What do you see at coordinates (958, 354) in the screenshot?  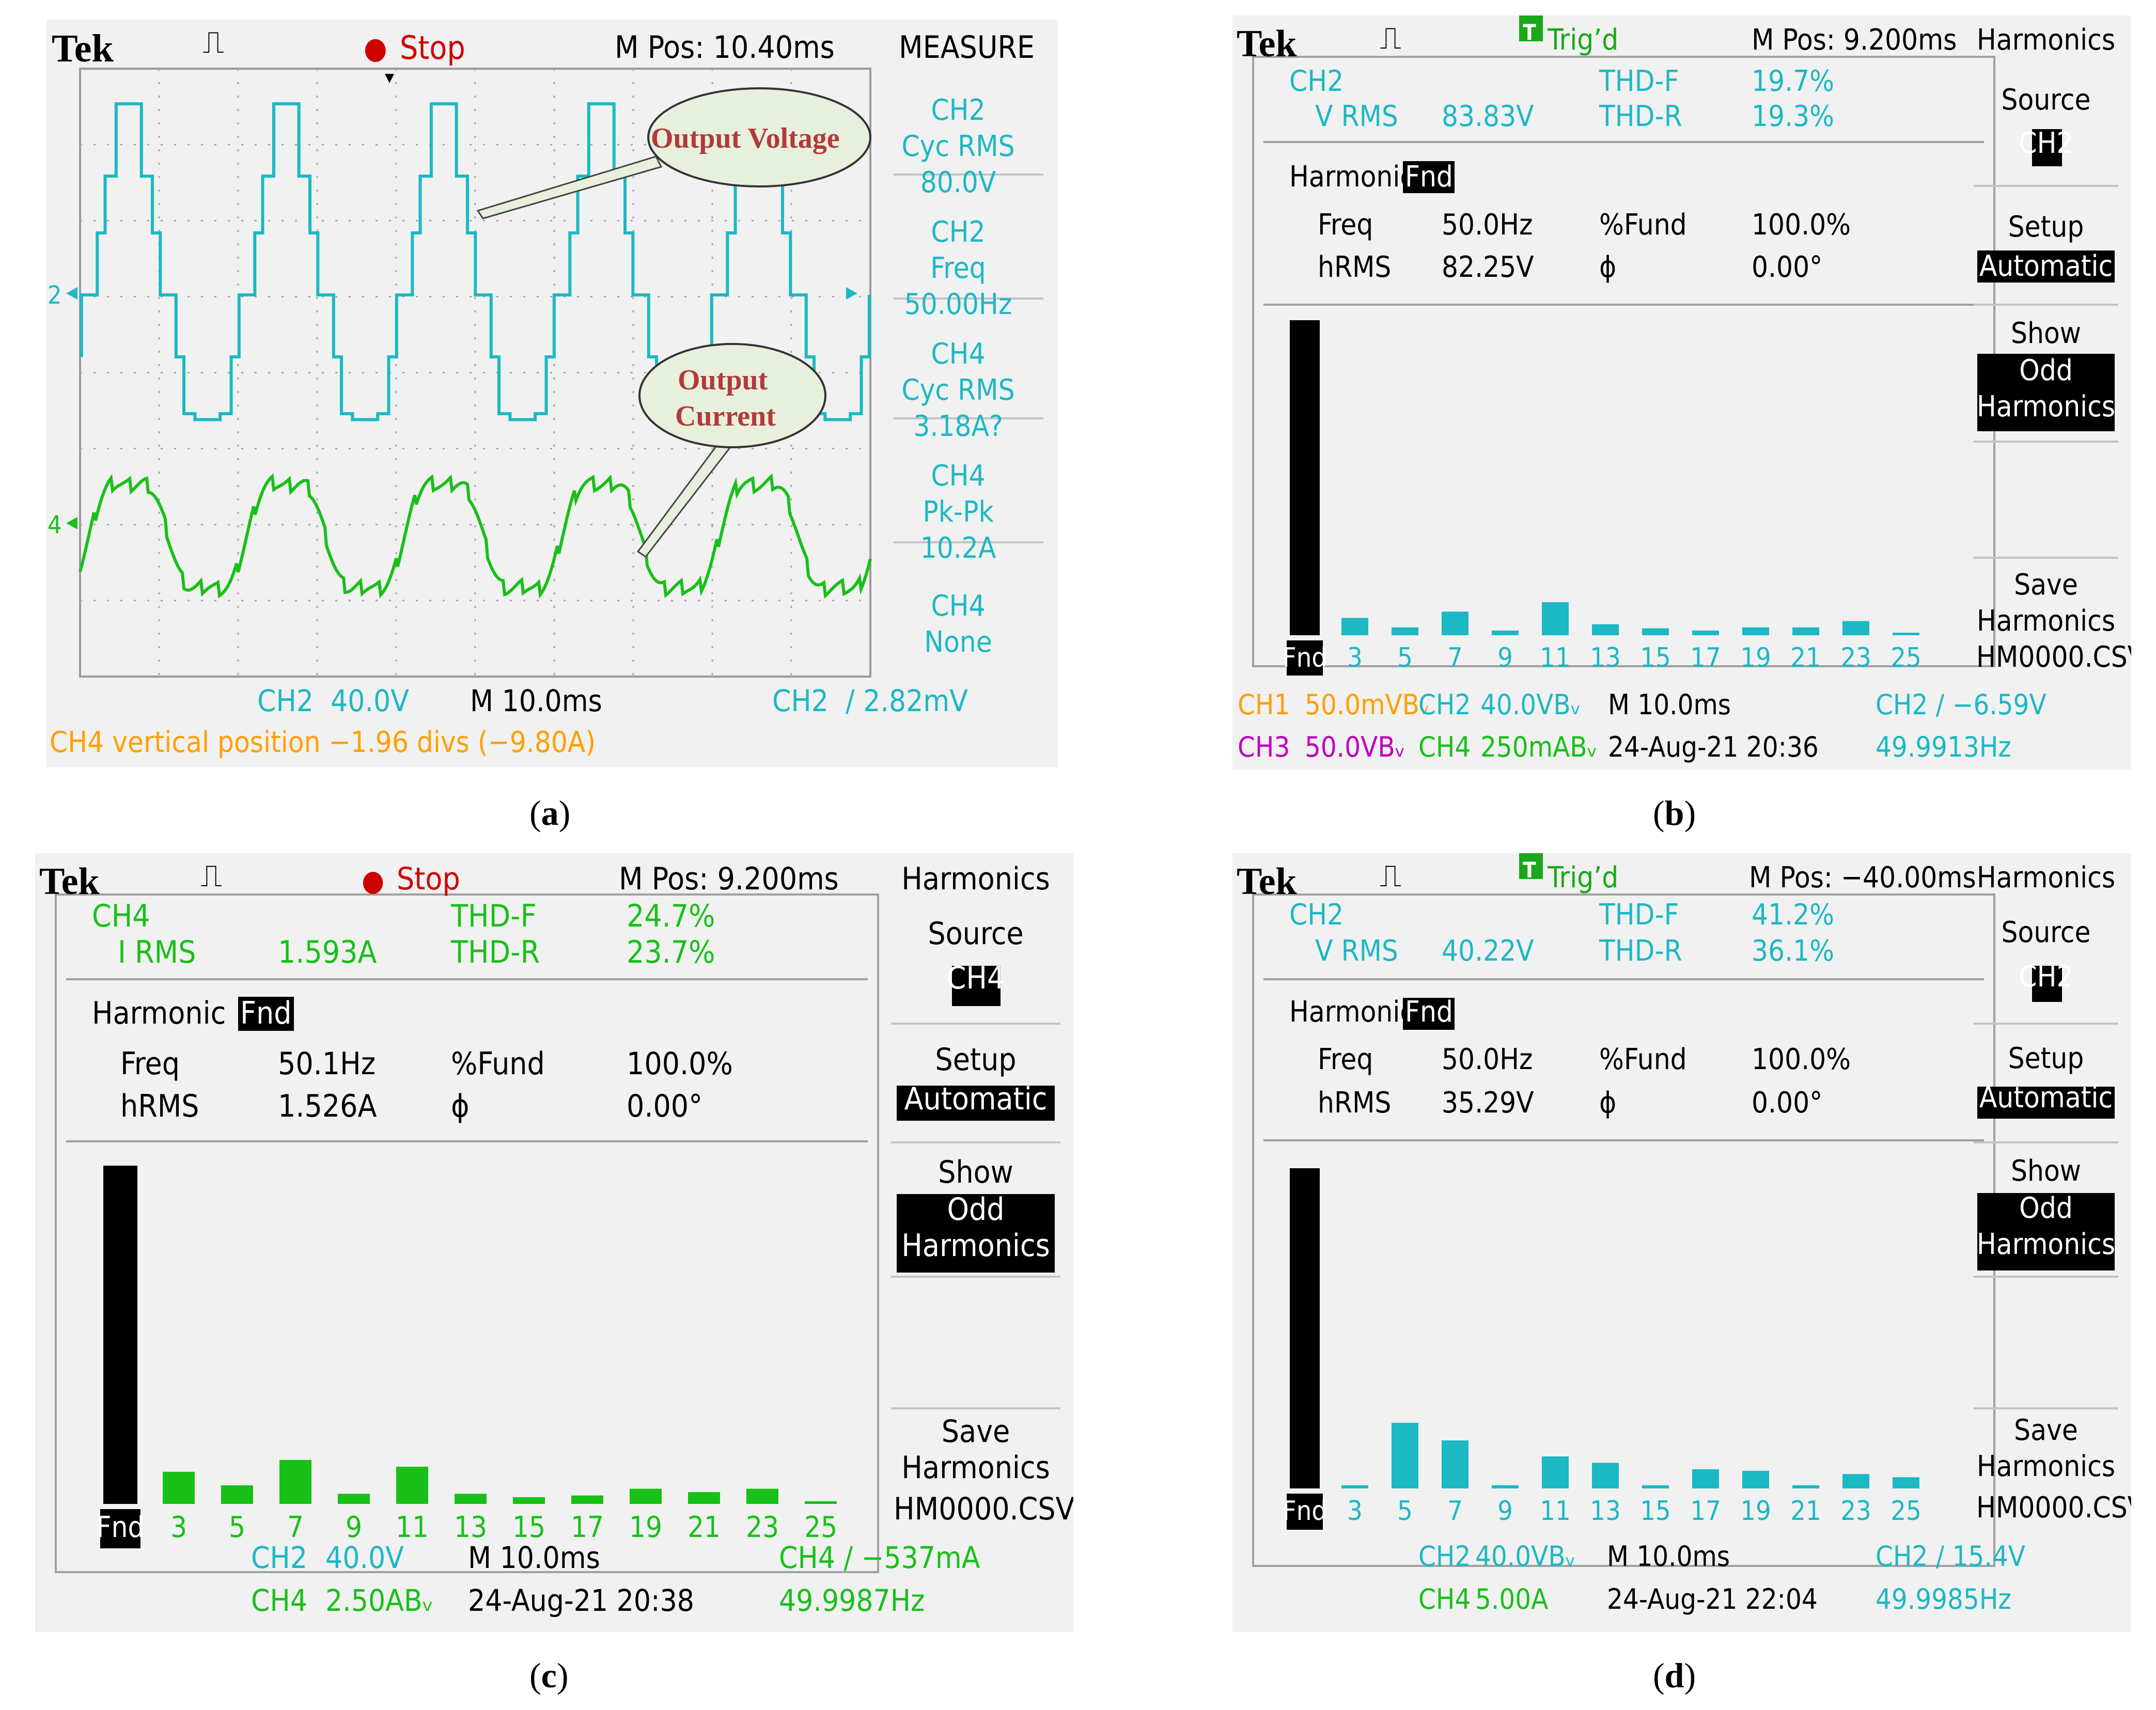 I see `measure-3-channel: CH4` at bounding box center [958, 354].